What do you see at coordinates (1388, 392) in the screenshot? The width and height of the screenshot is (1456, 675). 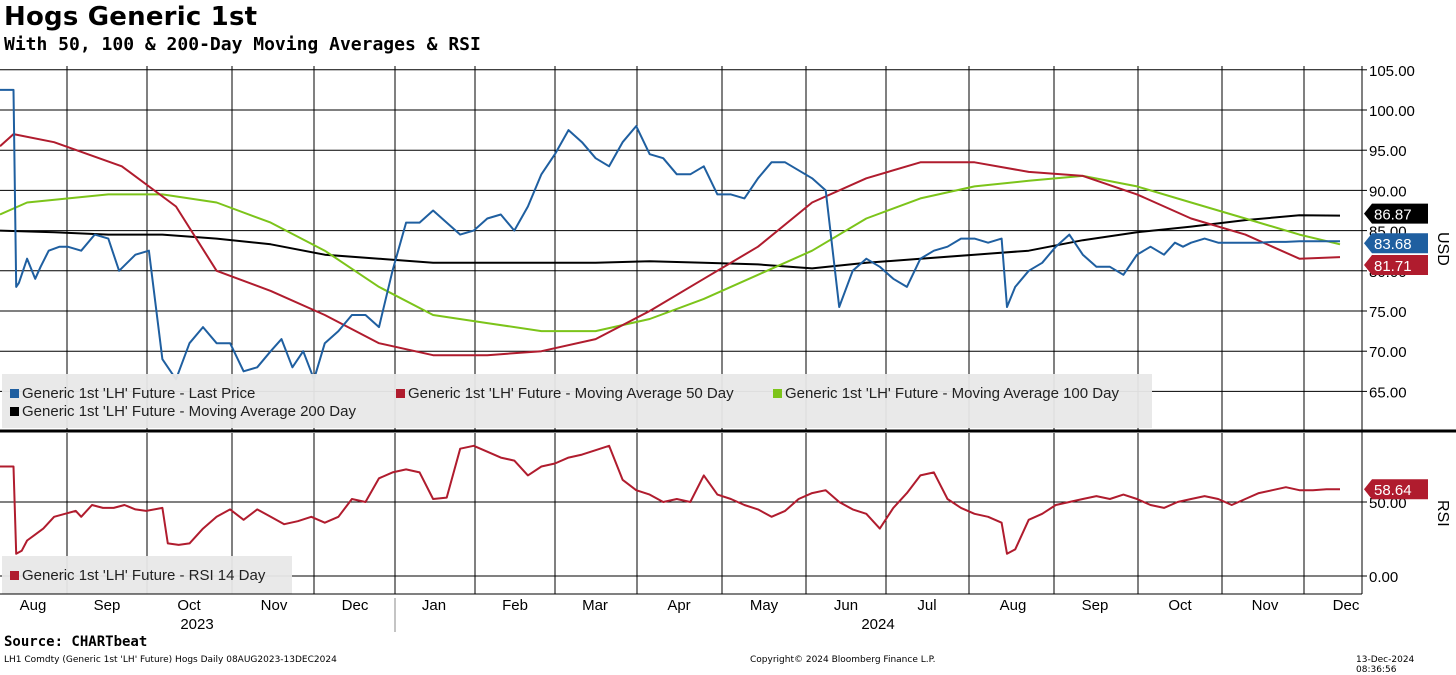 I see `main-y-tick-label: 65.00` at bounding box center [1388, 392].